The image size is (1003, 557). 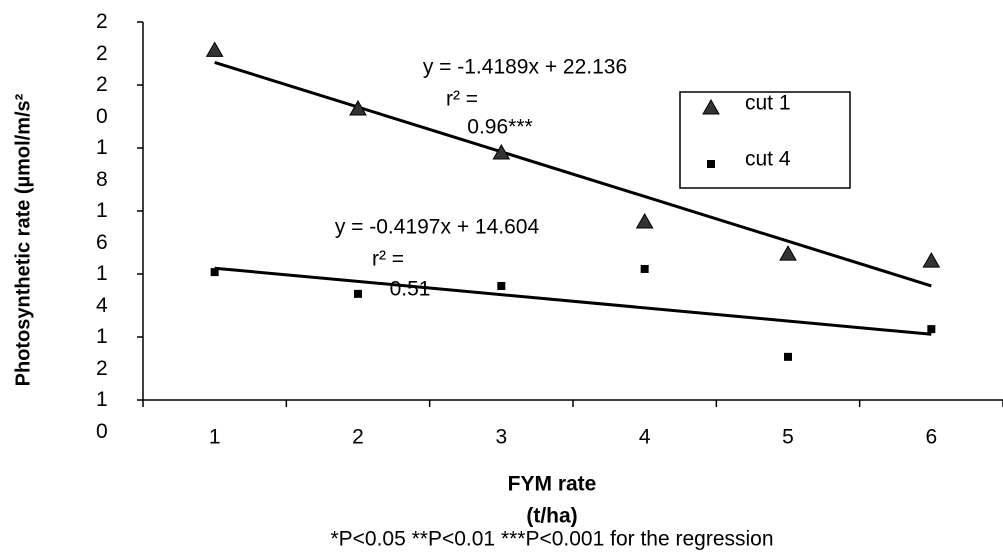 What do you see at coordinates (102, 163) in the screenshot?
I see `y-tick-label: 18` at bounding box center [102, 163].